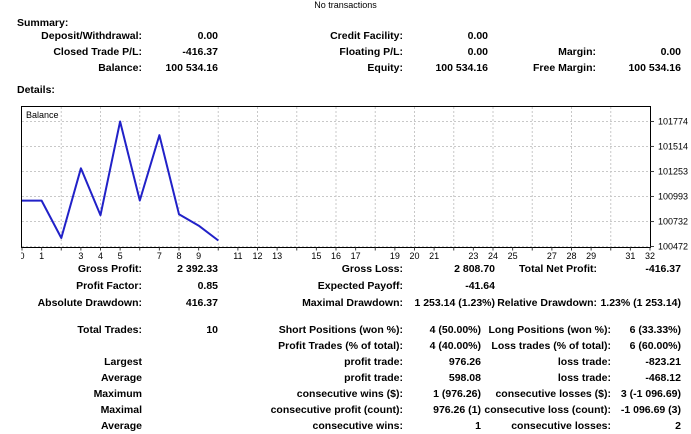 The height and width of the screenshot is (434, 691). Describe the element at coordinates (640, 303) in the screenshot. I see `stat-value: 1.23% (1 253.14)` at that location.